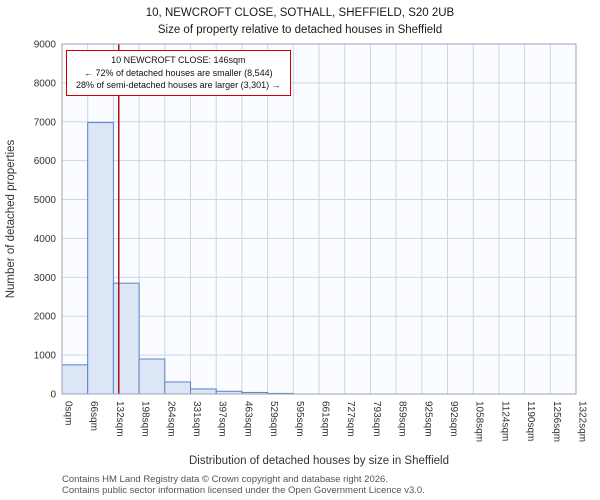  What do you see at coordinates (93, 416) in the screenshot?
I see `x-tick-label: 66sqm` at bounding box center [93, 416].